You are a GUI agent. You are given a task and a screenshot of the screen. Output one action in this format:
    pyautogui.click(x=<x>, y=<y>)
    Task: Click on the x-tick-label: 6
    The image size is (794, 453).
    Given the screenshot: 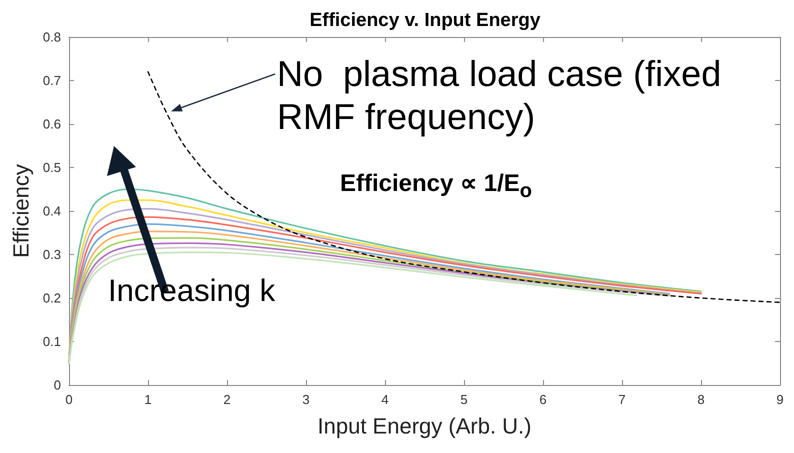 What is the action you would take?
    pyautogui.click(x=543, y=399)
    